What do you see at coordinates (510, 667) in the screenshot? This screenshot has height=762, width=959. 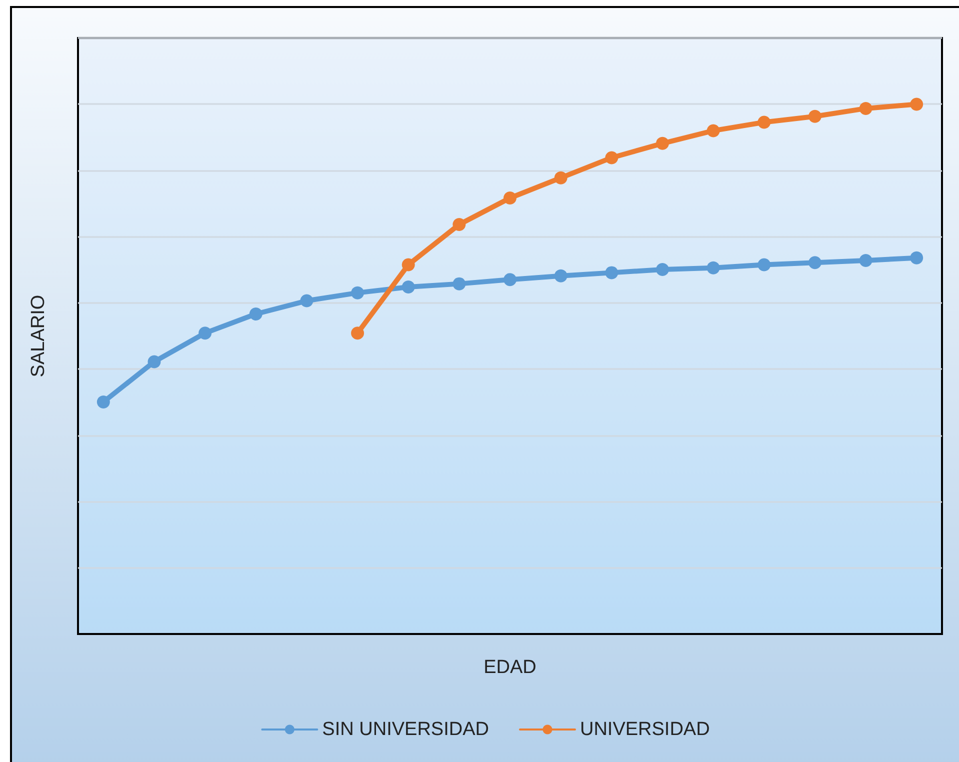 I see `x-axis-title: EDAD` at bounding box center [510, 667].